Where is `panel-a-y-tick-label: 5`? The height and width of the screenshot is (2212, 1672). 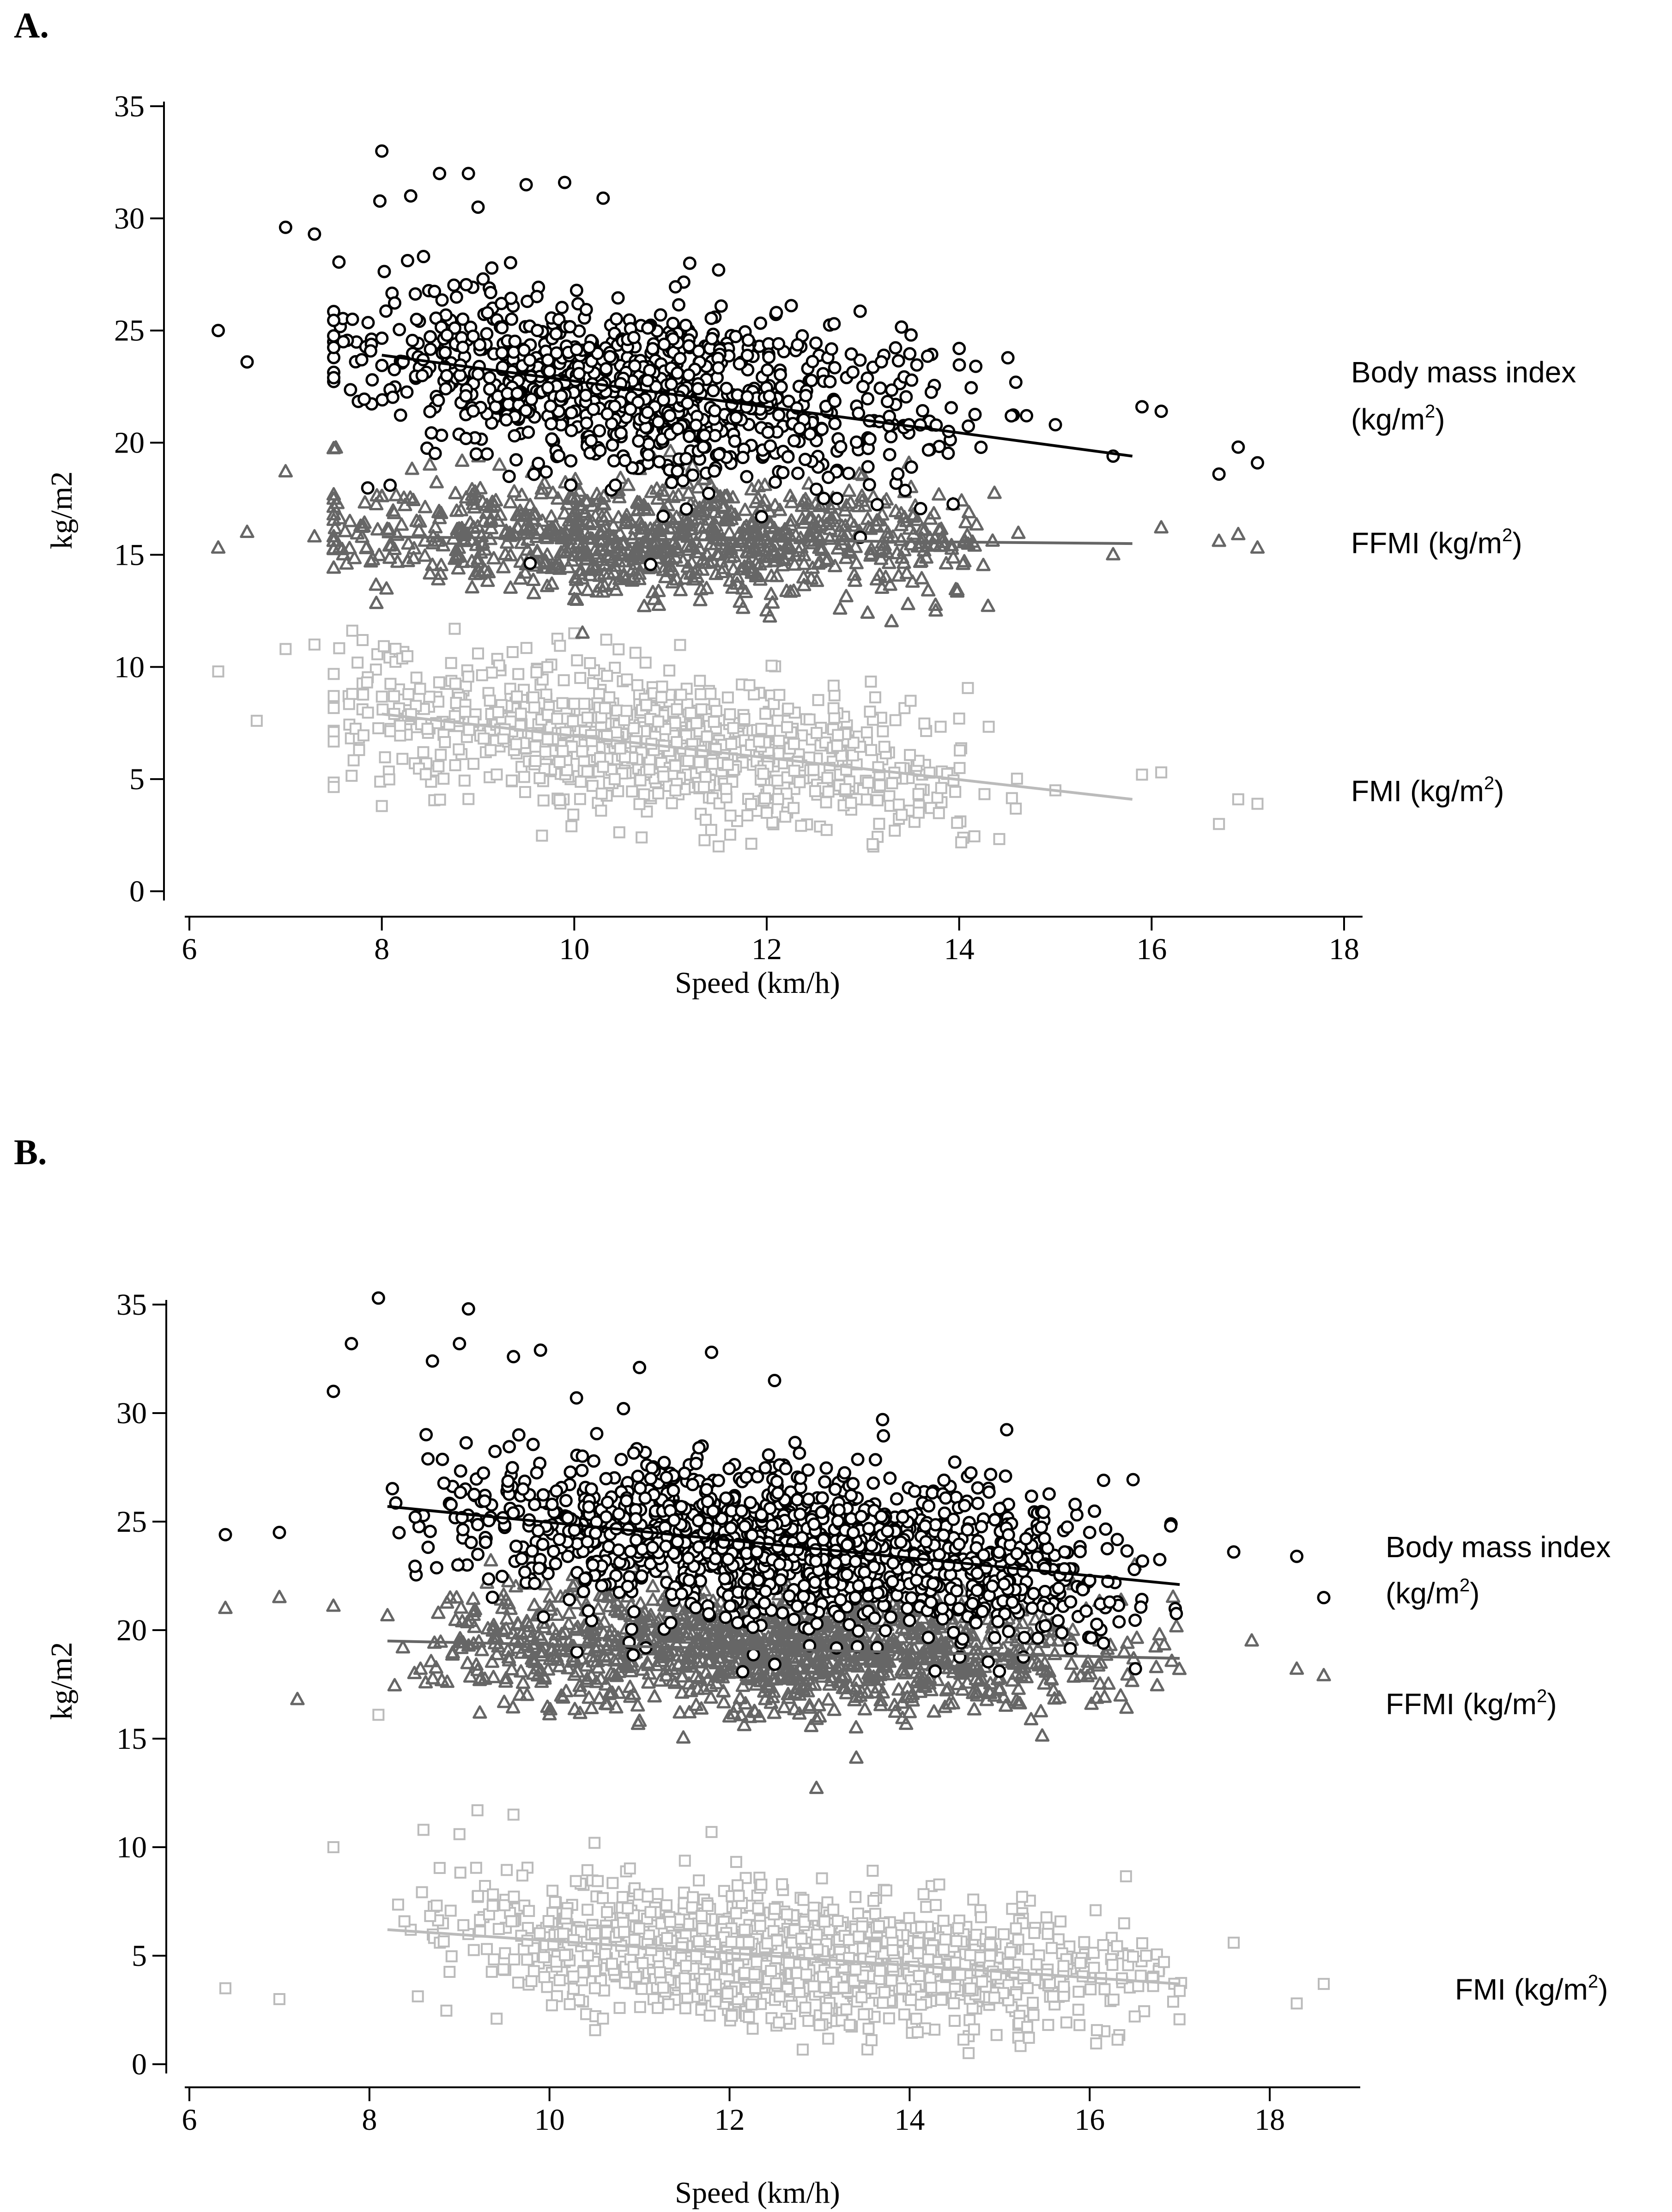 panel-a-y-tick-label: 5 is located at coordinates (137, 779).